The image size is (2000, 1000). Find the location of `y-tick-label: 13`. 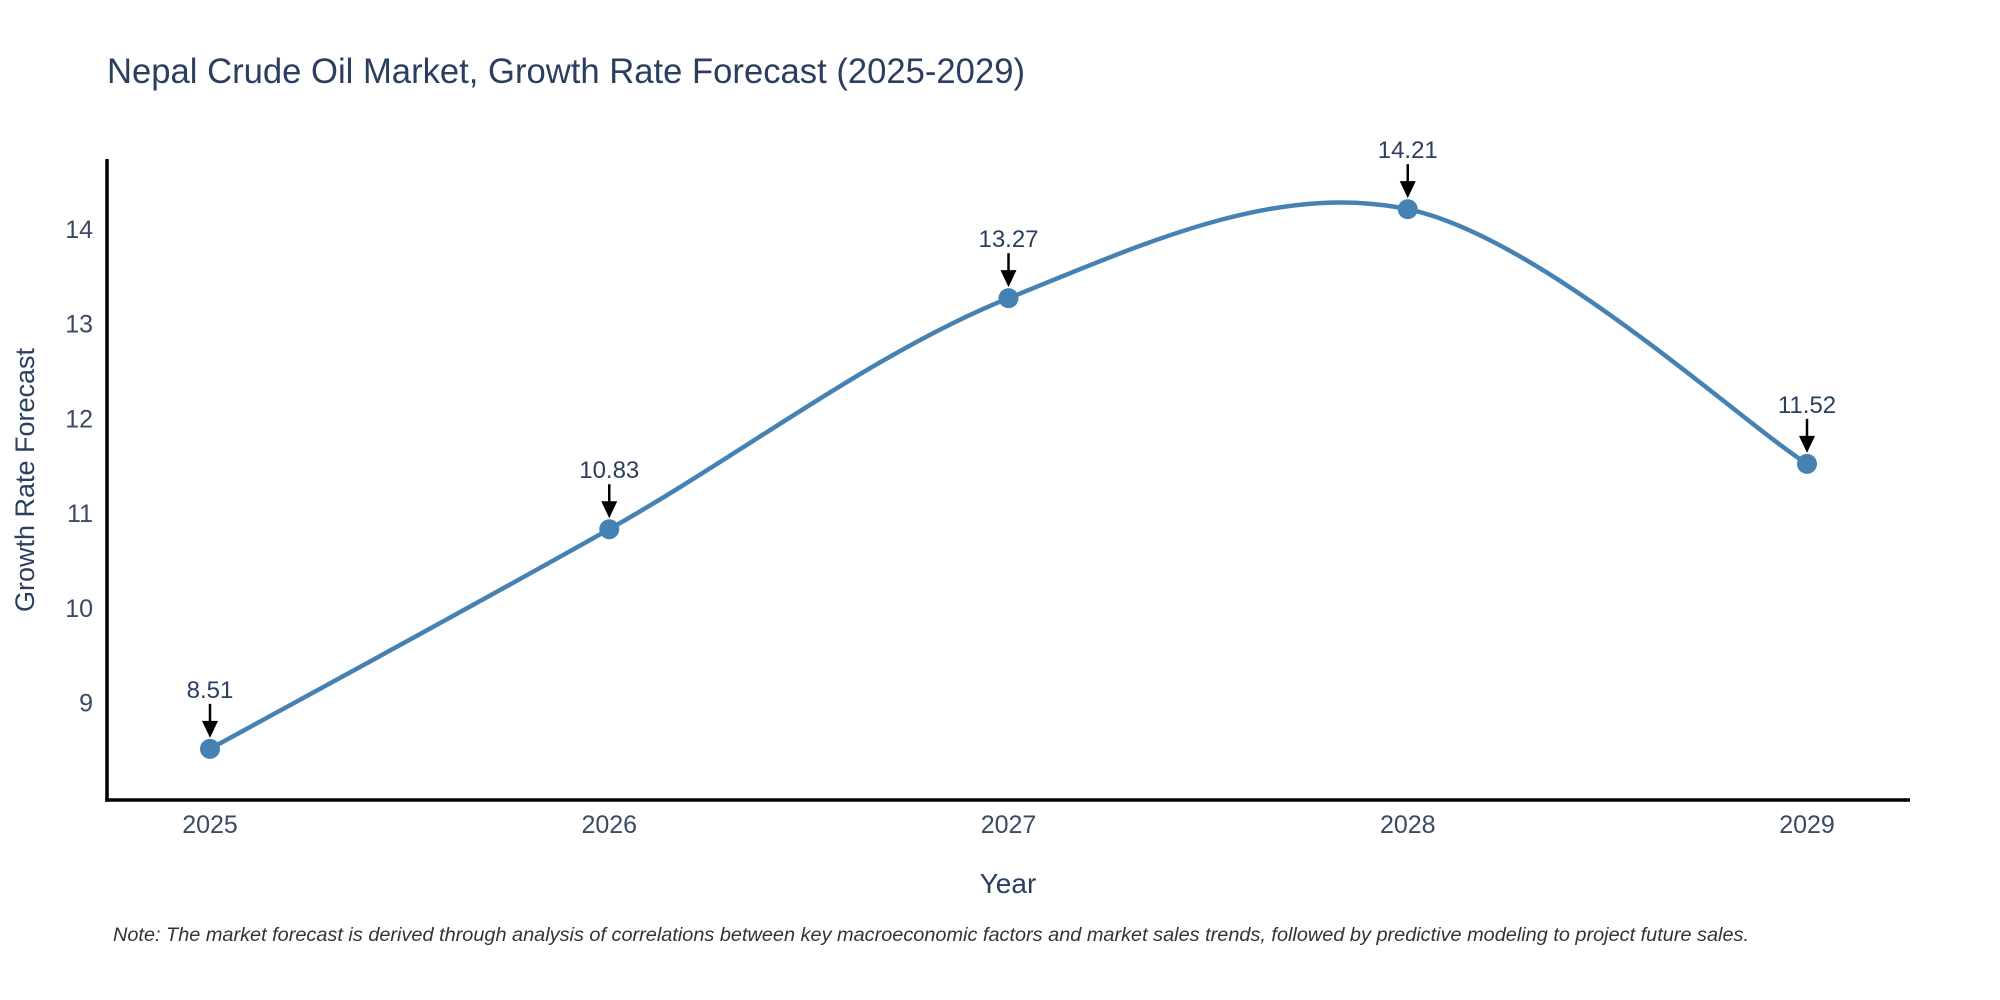

y-tick-label: 13 is located at coordinates (79, 325).